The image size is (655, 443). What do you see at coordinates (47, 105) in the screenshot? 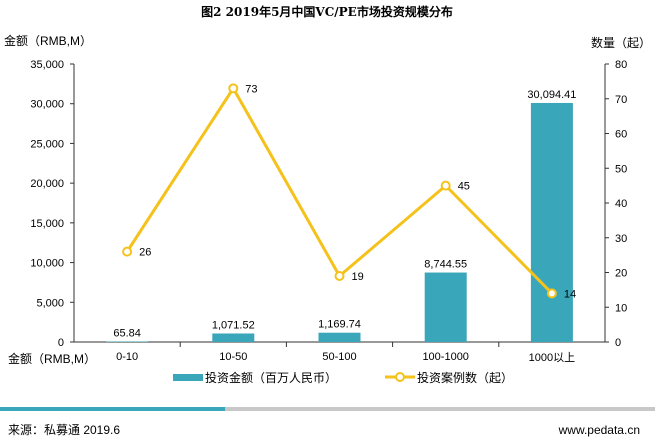
I see `left-tick-label: 30,000` at bounding box center [47, 105].